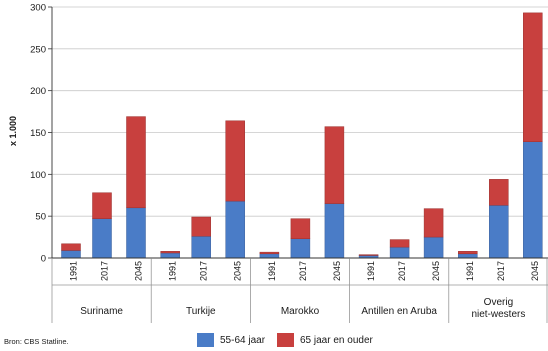  What do you see at coordinates (498, 314) in the screenshot?
I see `group-label: niet-westers` at bounding box center [498, 314].